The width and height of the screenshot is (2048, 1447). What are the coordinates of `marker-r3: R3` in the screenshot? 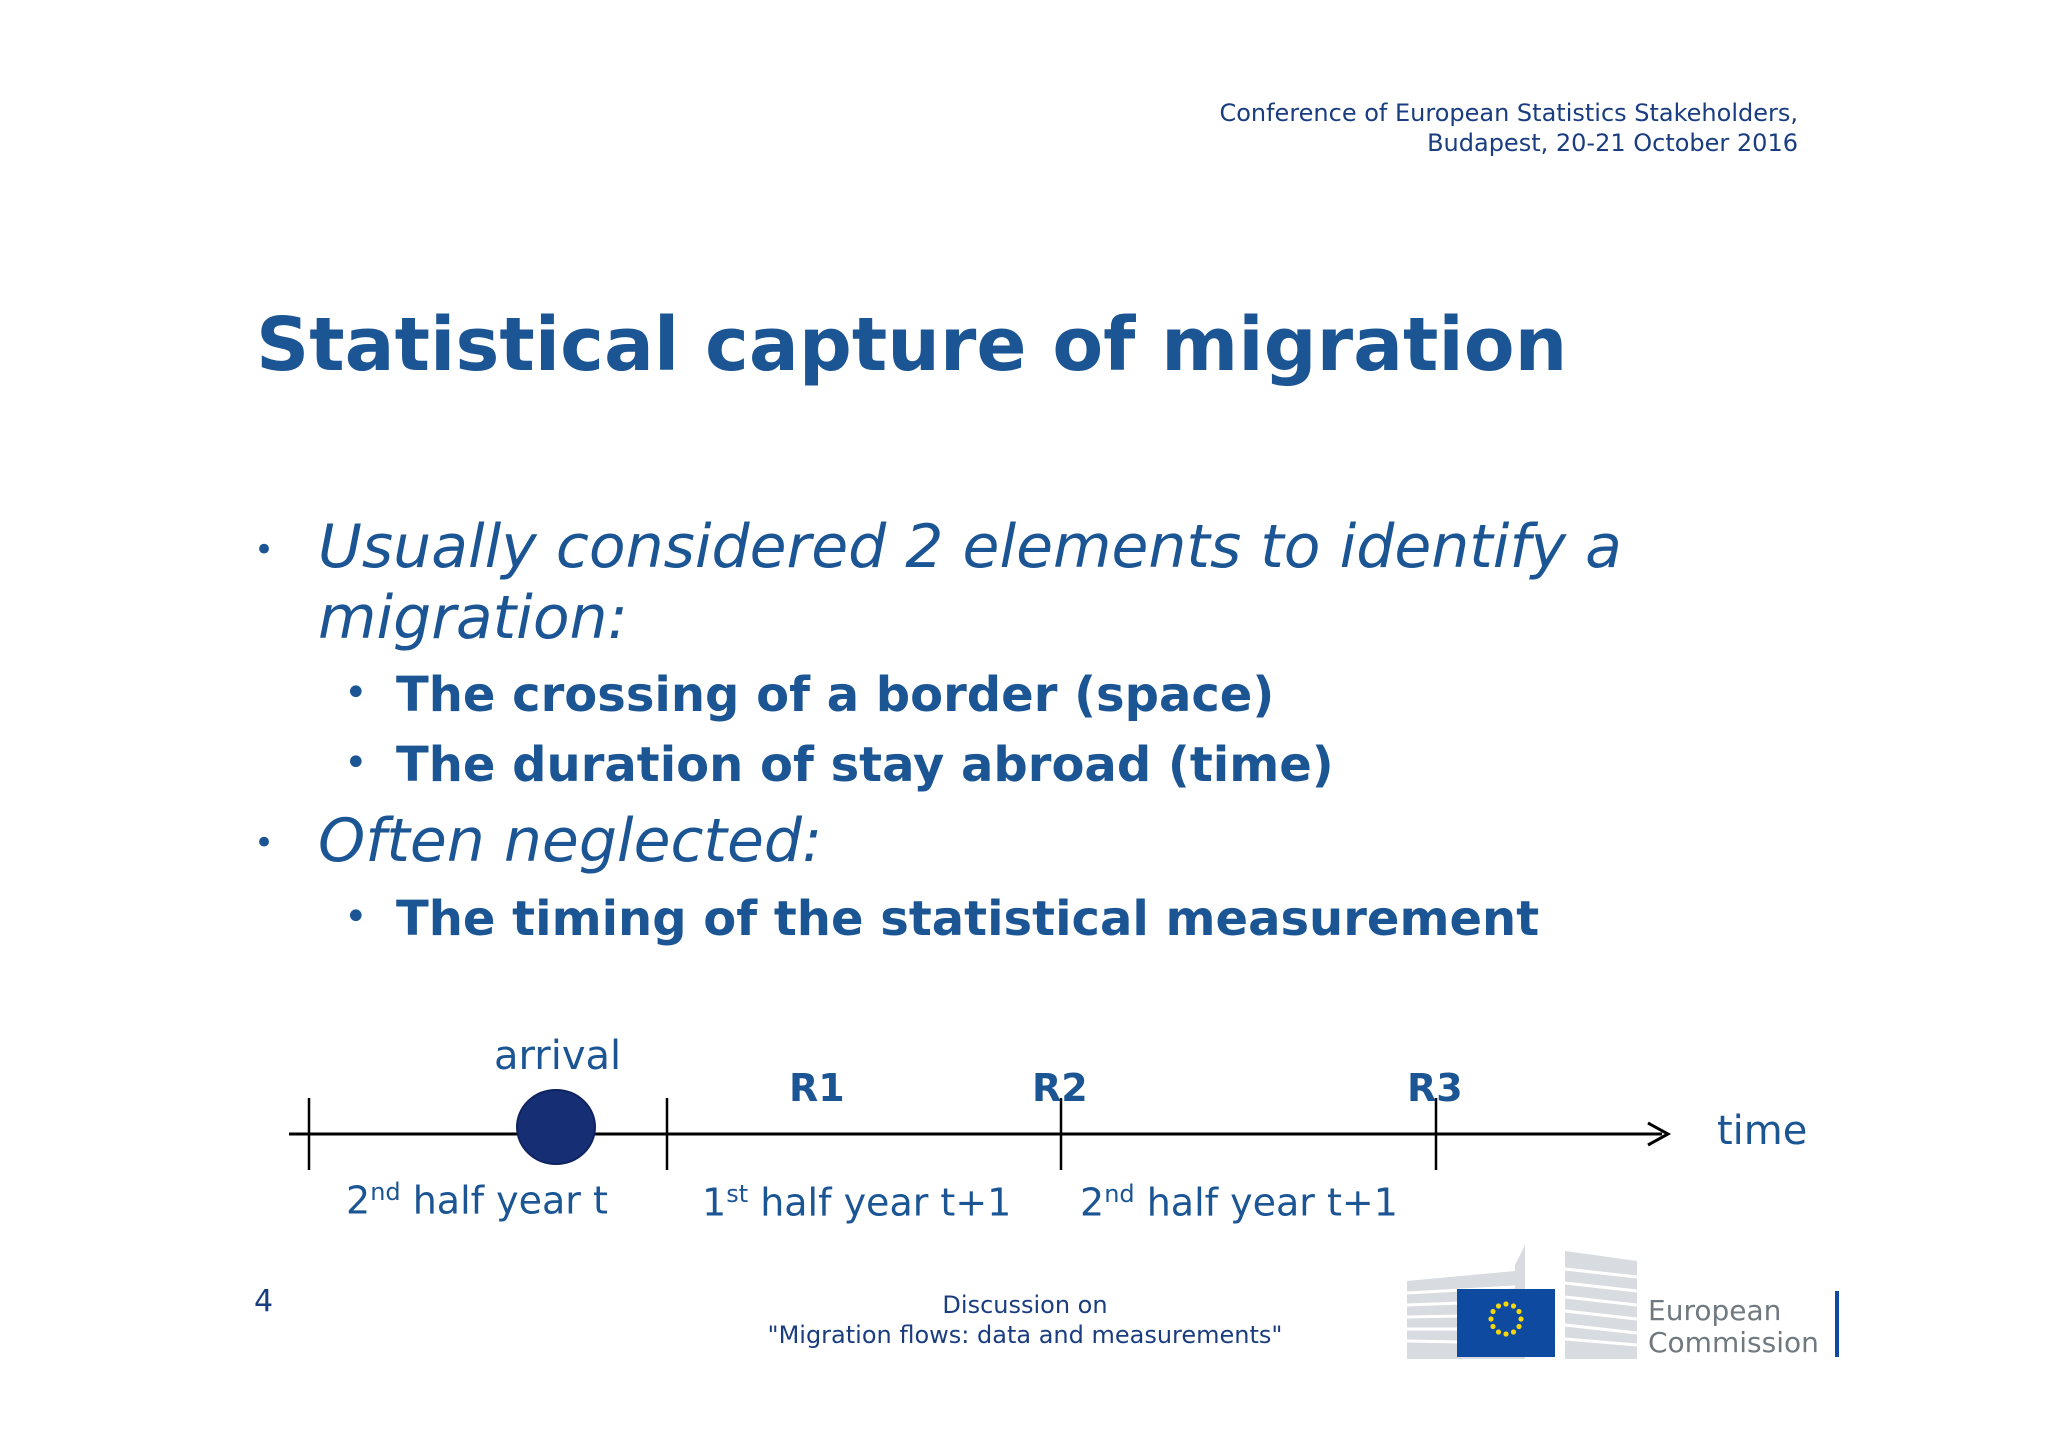 It's located at (1435, 1088).